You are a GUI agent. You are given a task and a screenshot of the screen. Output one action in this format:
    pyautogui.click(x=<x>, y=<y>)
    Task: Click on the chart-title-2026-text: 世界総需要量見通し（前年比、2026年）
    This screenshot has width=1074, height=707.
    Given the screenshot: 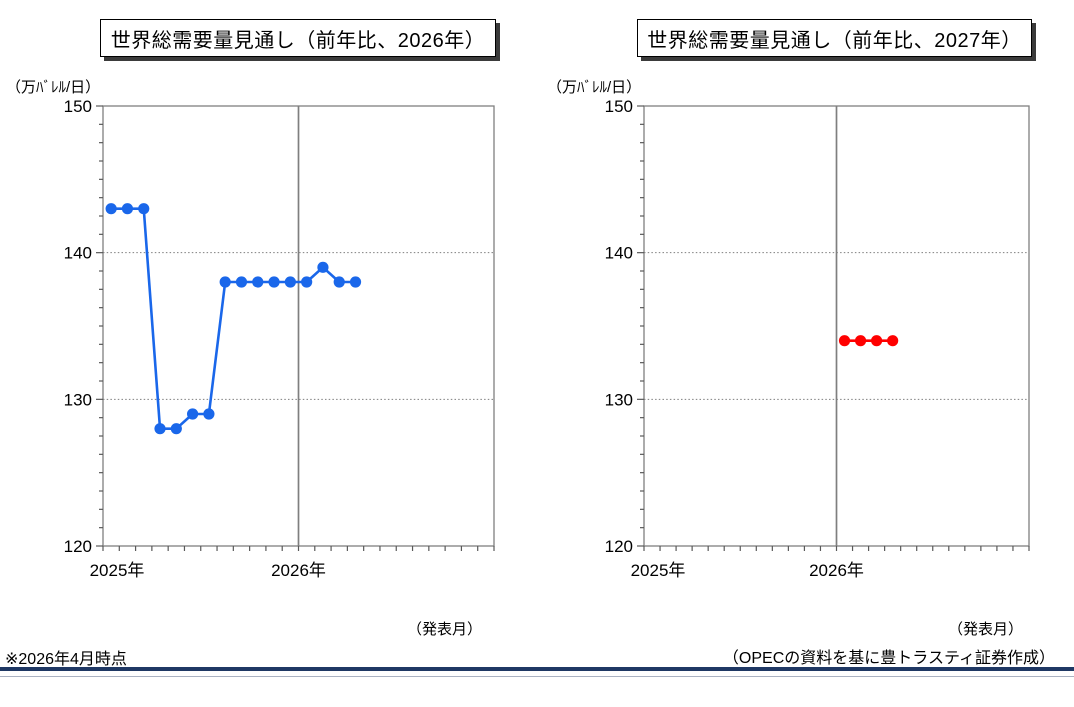 What is the action you would take?
    pyautogui.click(x=298, y=40)
    